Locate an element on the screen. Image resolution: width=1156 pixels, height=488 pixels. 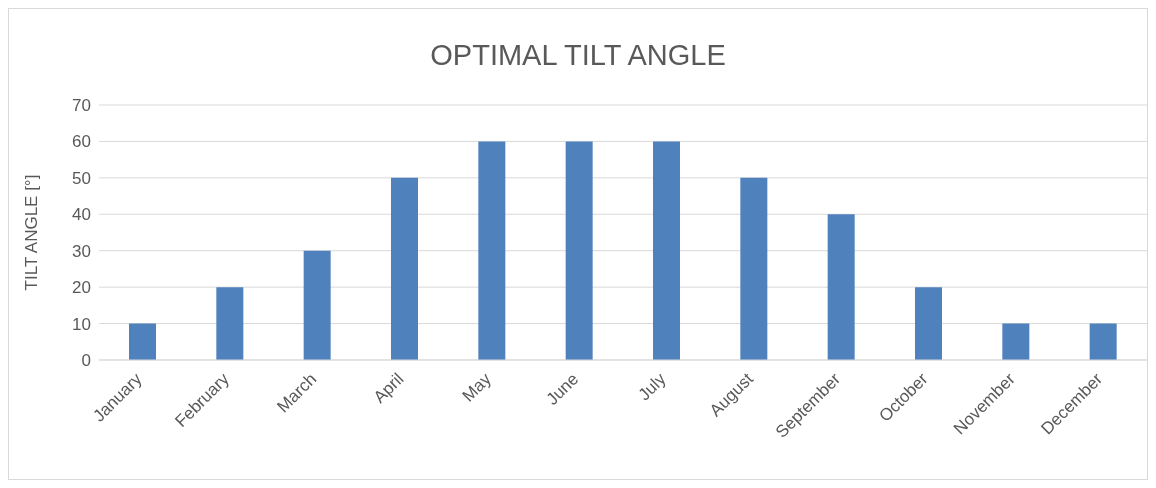
y-tick-label: 60 is located at coordinates (81, 142).